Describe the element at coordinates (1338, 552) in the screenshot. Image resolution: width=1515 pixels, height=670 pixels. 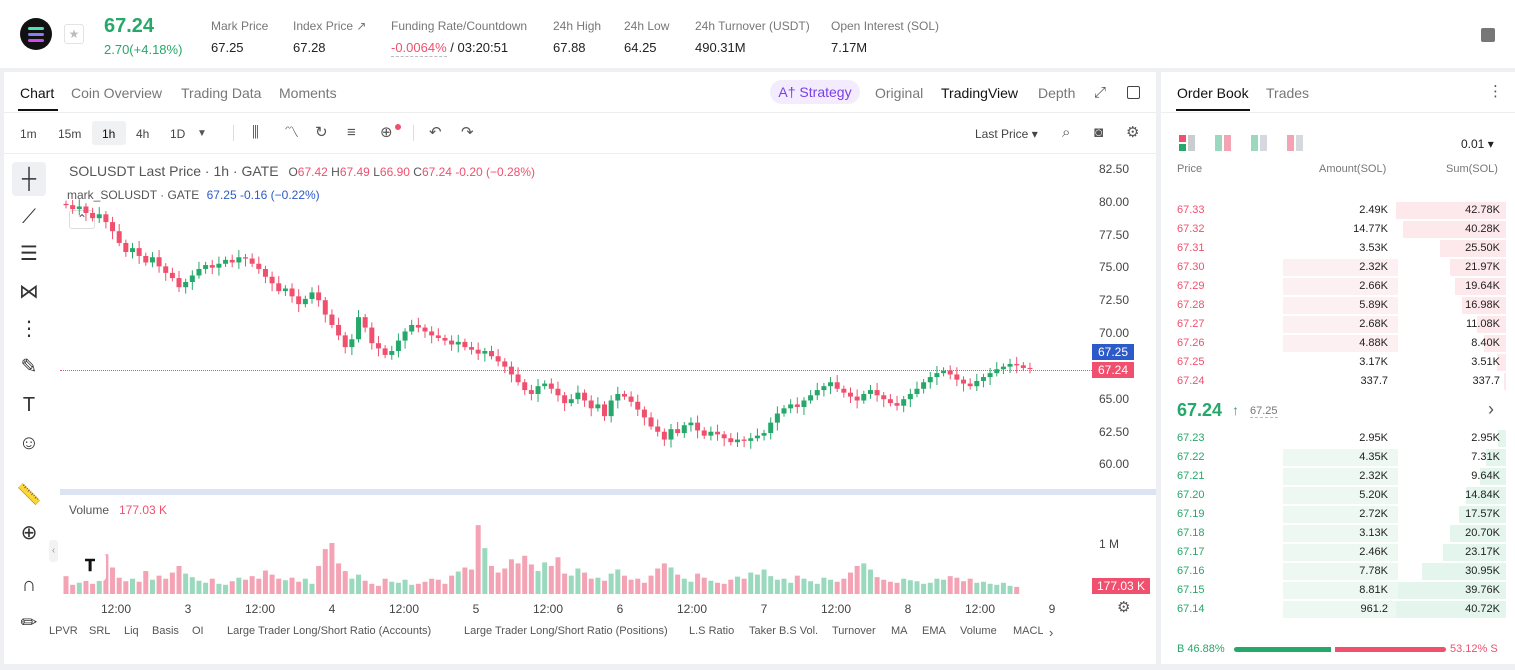
I see `bid-row: 67.17 2.46K 23.17K` at that location.